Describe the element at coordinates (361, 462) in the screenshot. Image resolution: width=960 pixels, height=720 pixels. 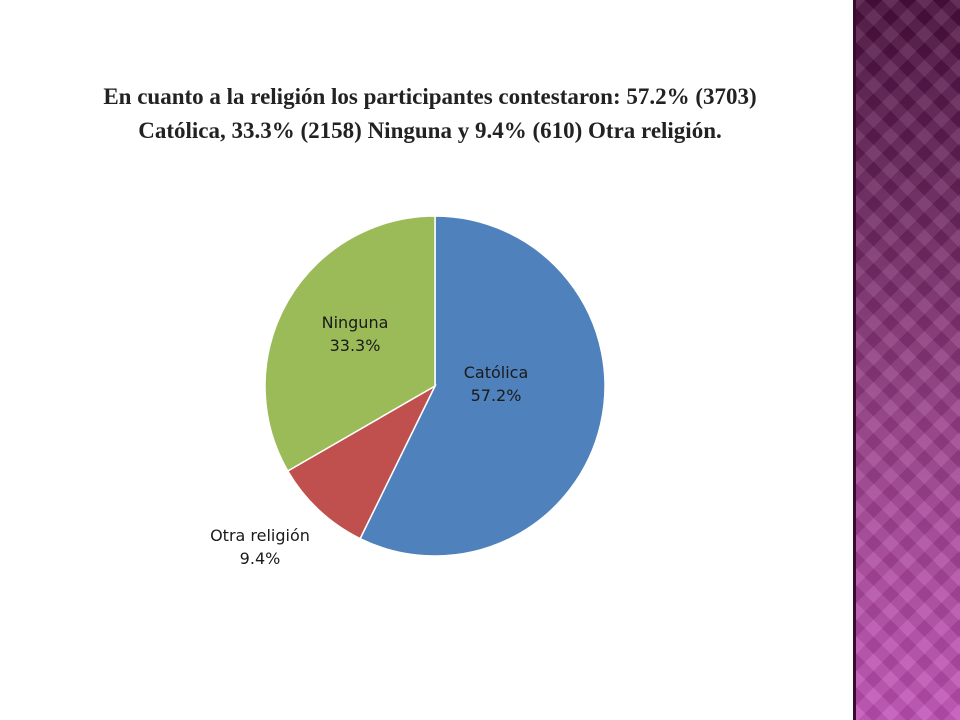
I see `pie-slice-otra-religion` at that location.